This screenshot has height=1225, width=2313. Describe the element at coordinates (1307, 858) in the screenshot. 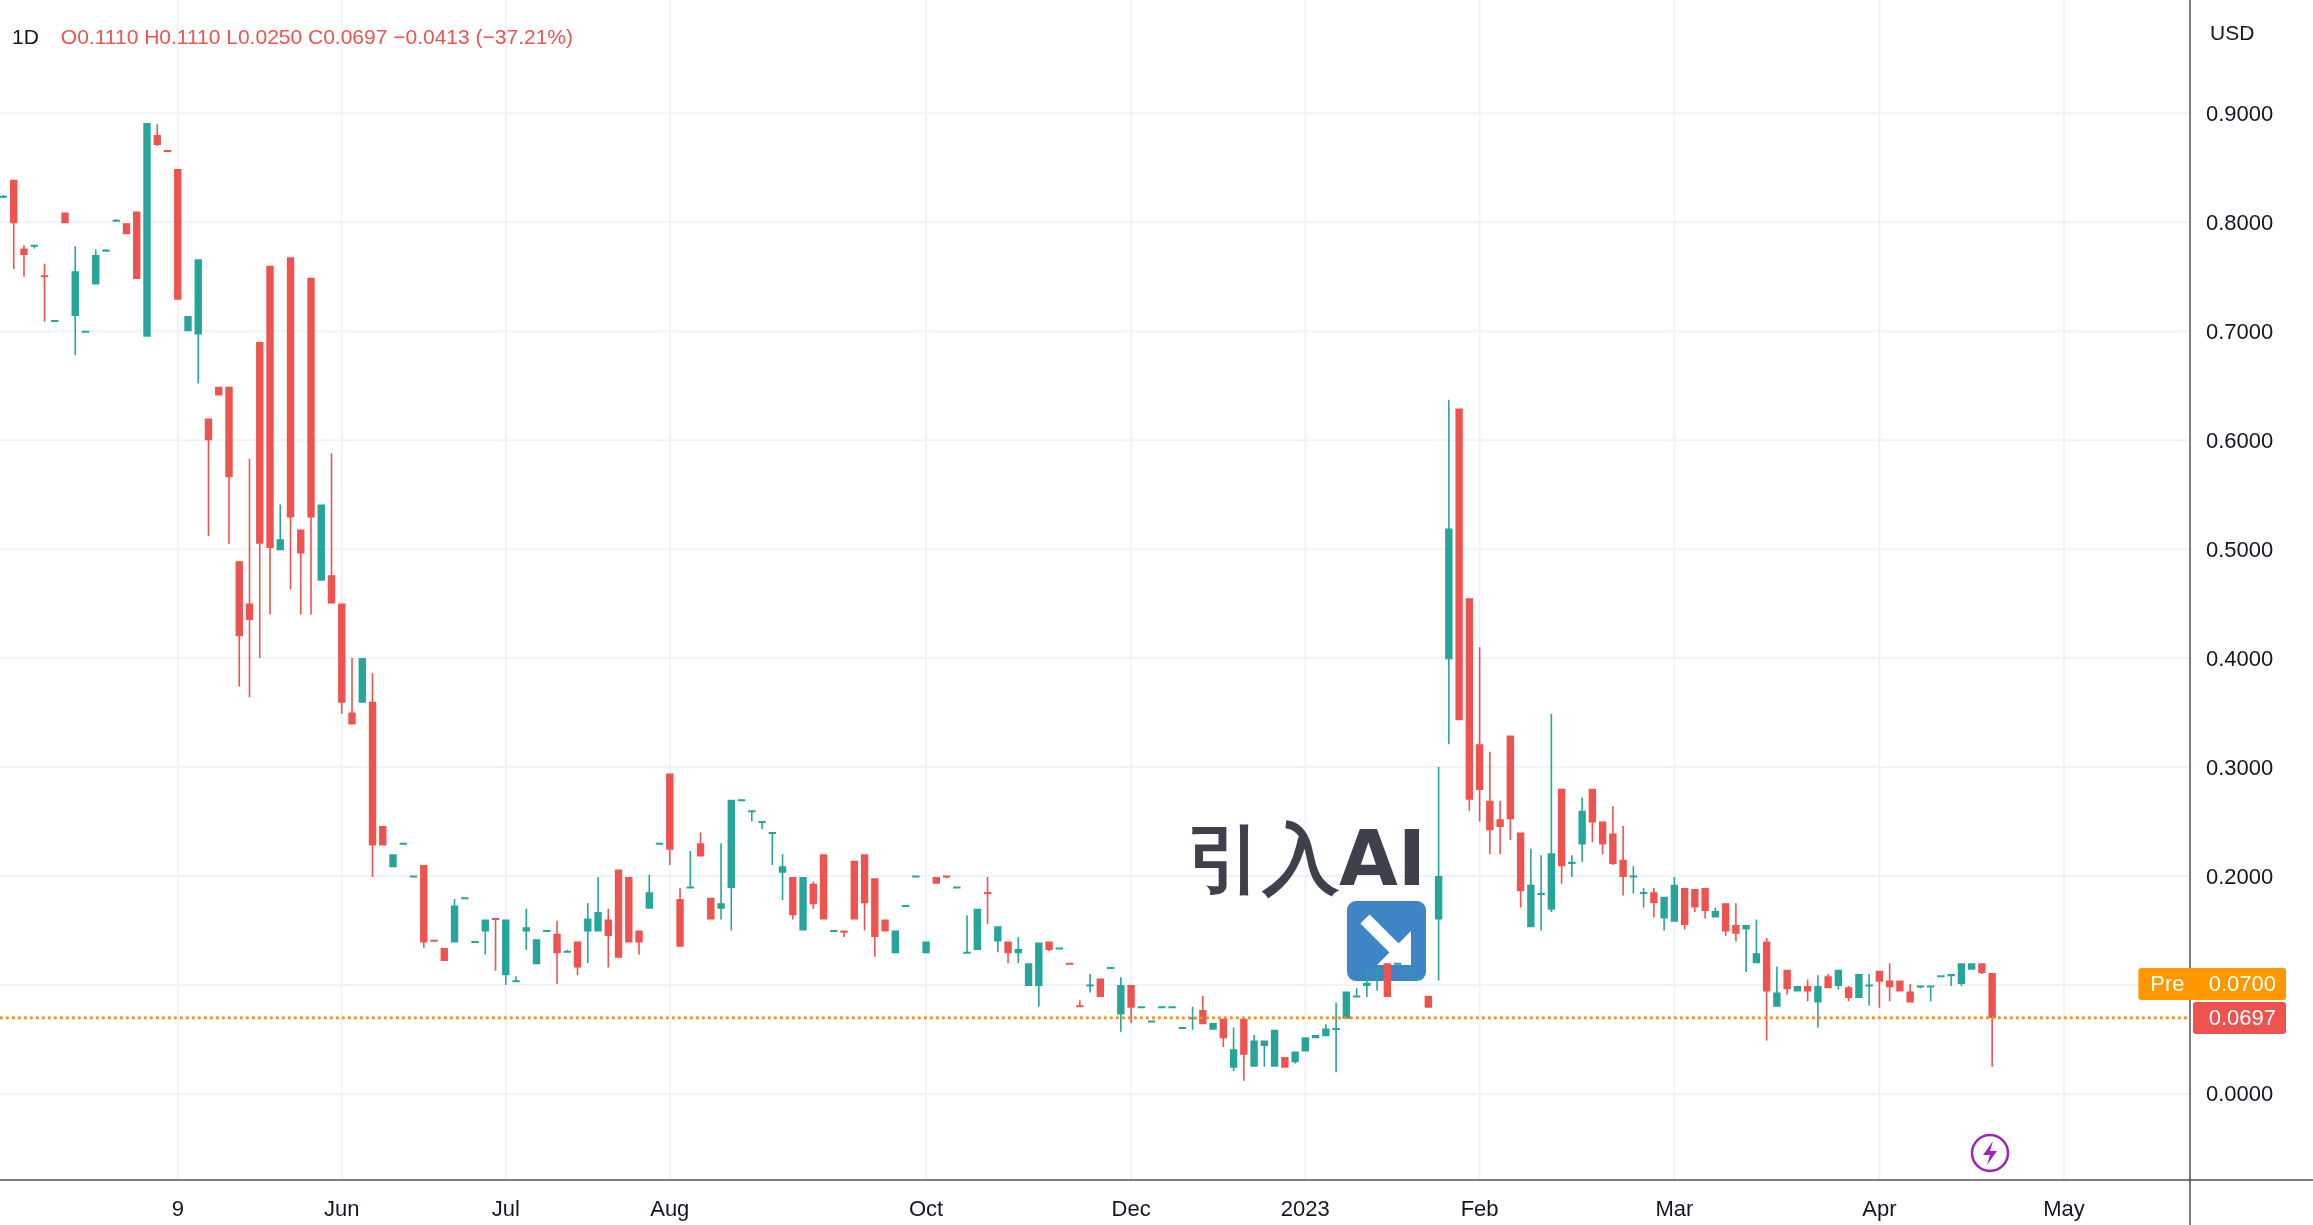

I see `annotation: 引入AI` at that location.